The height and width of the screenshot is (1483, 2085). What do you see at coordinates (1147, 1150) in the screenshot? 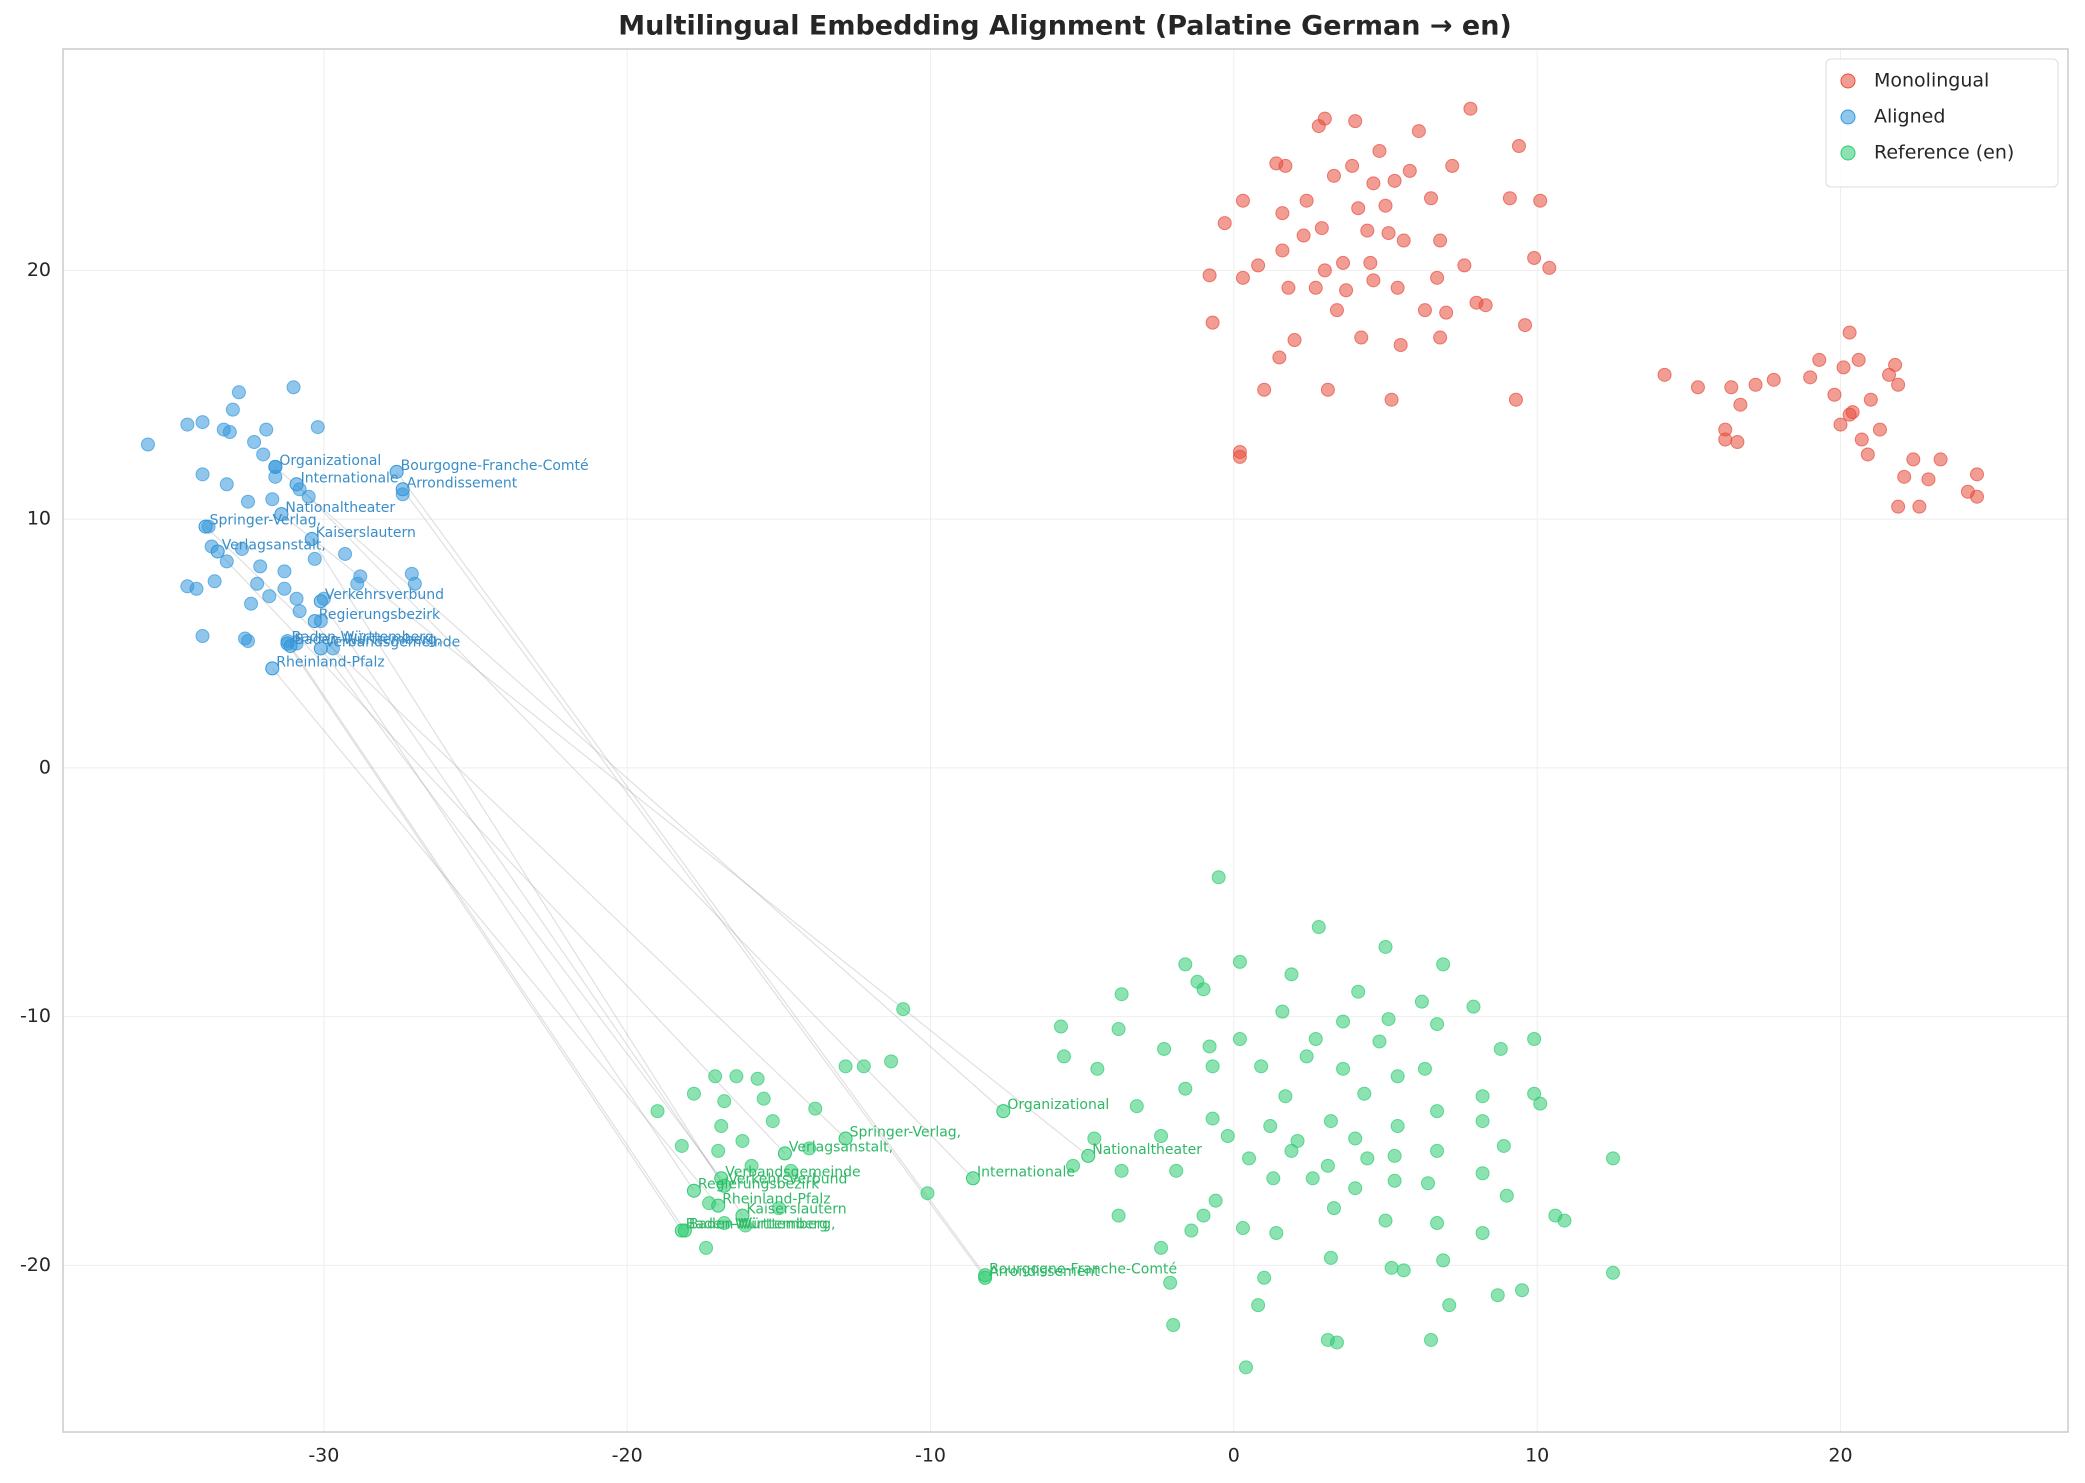
I see `reference-label: Nationaltheater` at bounding box center [1147, 1150].